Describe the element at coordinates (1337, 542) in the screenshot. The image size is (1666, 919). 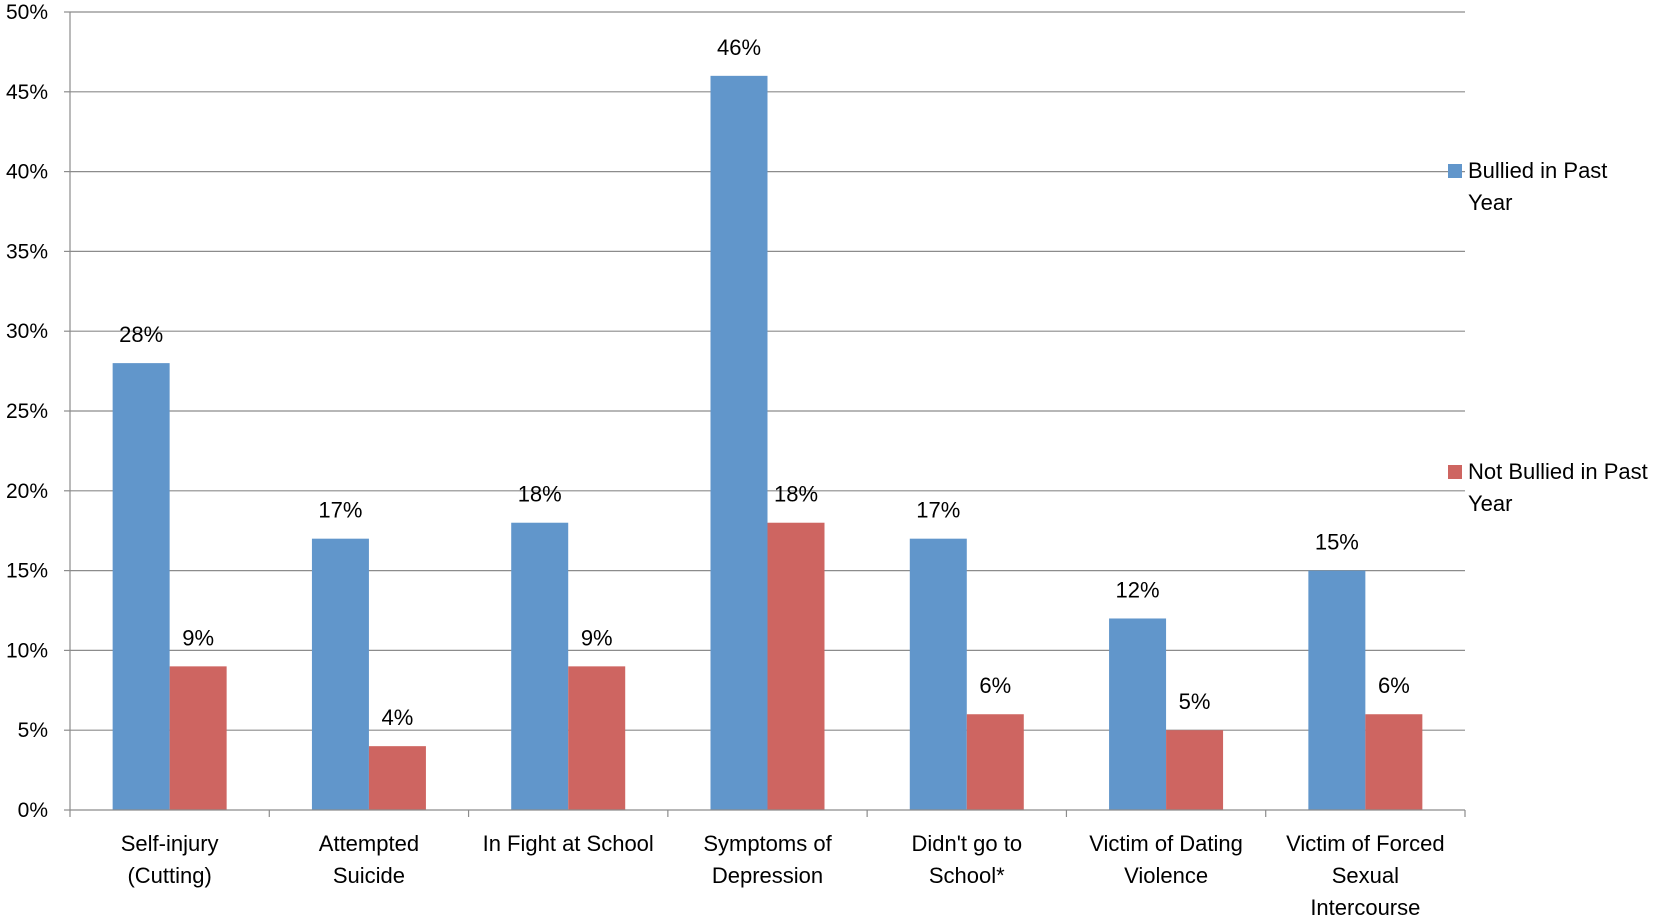
I see `data-label: 15%` at that location.